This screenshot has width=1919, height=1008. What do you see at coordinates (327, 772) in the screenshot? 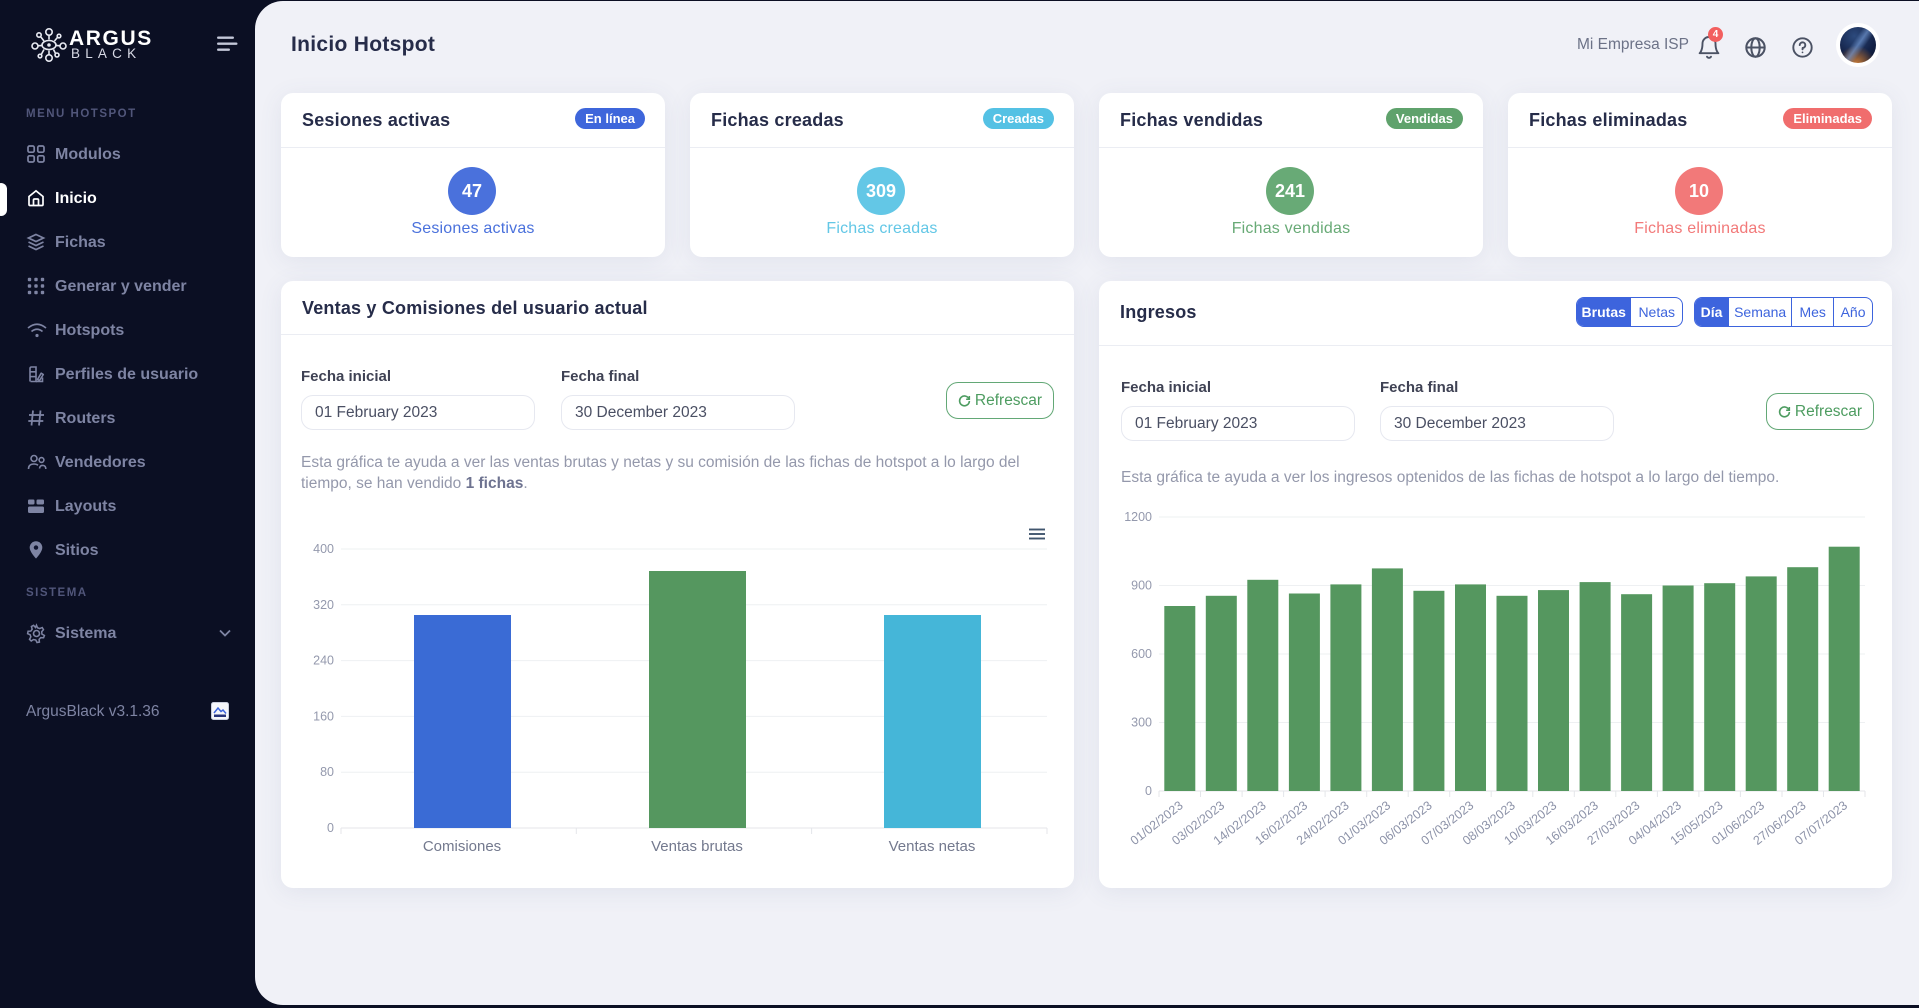
I see `svg-text: 80` at bounding box center [327, 772].